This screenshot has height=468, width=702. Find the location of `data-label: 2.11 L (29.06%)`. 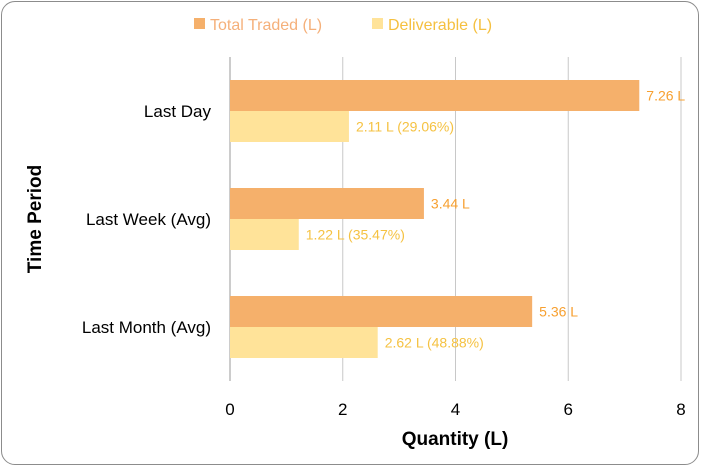

data-label: 2.11 L (29.06%) is located at coordinates (405, 127).